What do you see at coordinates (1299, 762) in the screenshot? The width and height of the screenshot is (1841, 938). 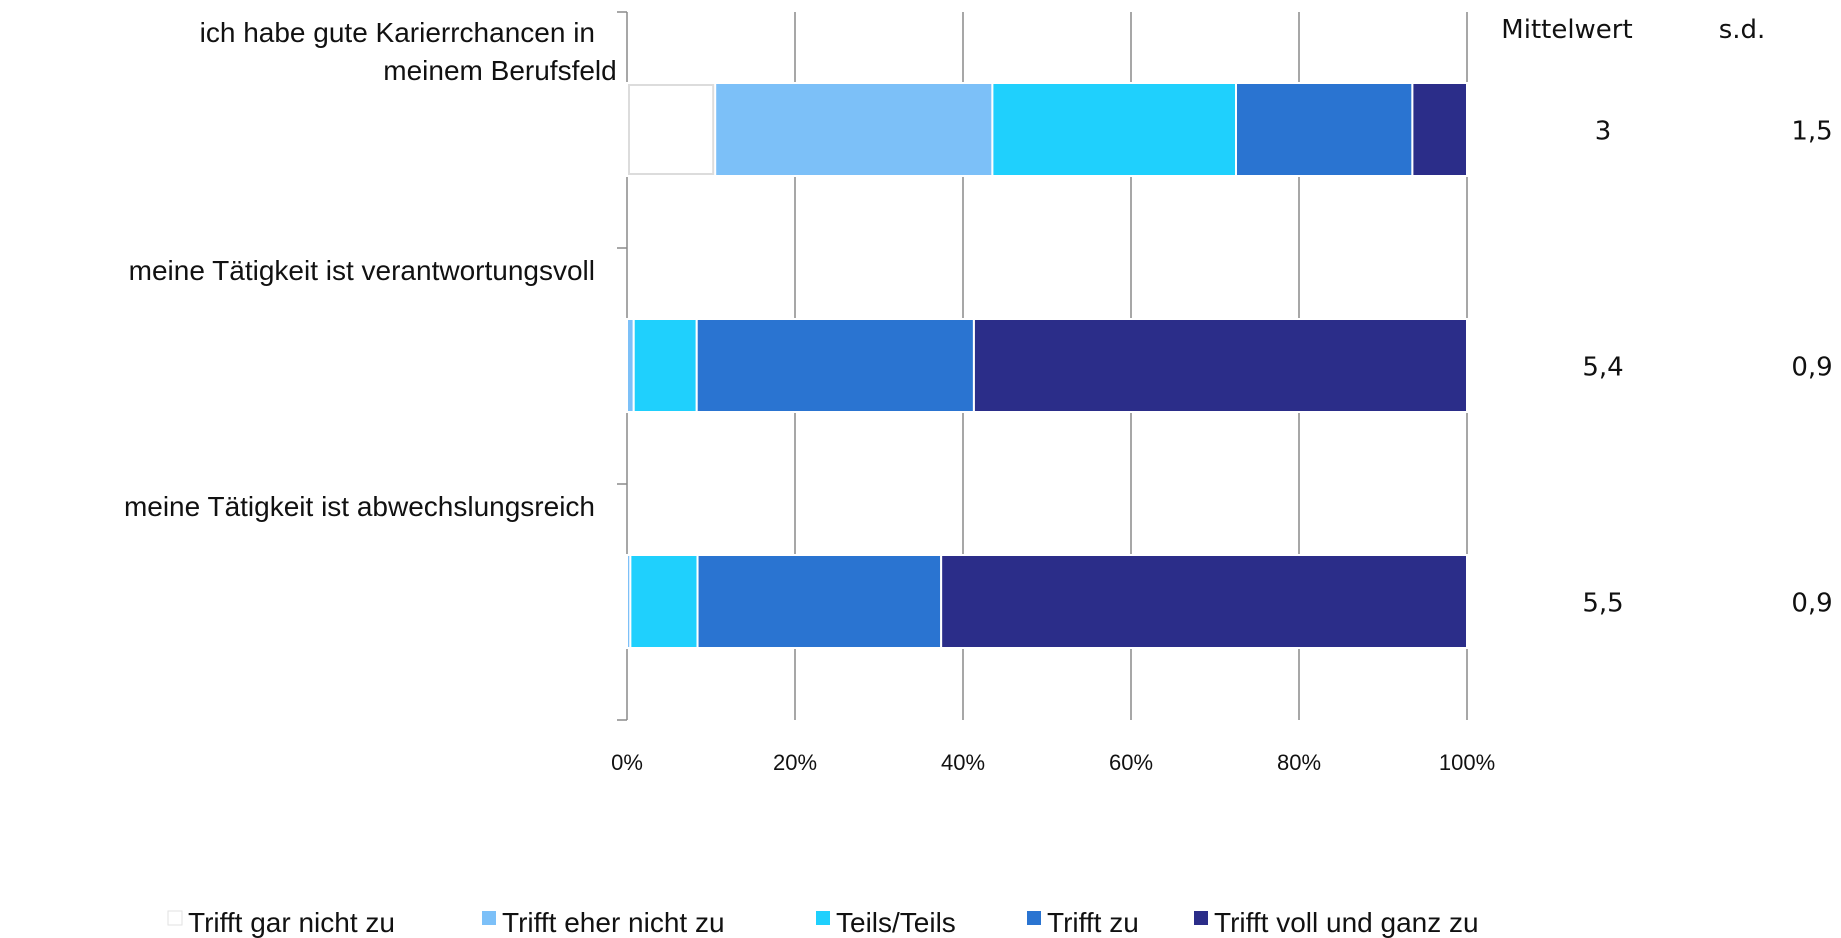 I see `x-tick-label-4: 80%` at bounding box center [1299, 762].